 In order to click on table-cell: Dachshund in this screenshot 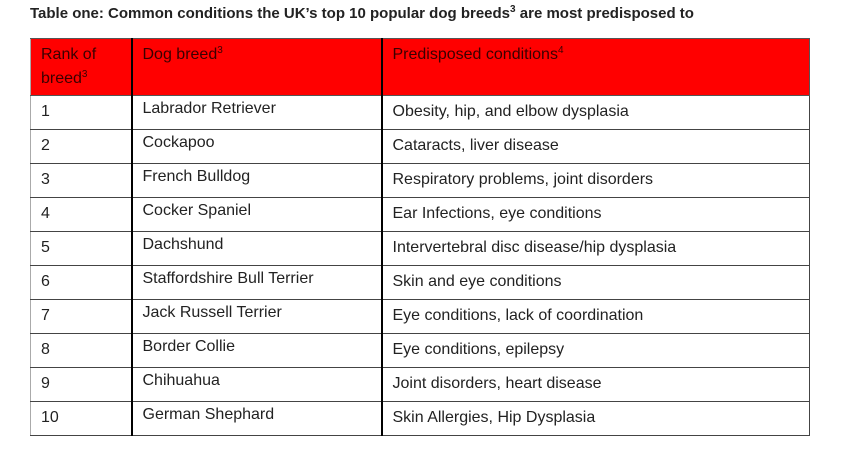, I will do `click(256, 248)`.